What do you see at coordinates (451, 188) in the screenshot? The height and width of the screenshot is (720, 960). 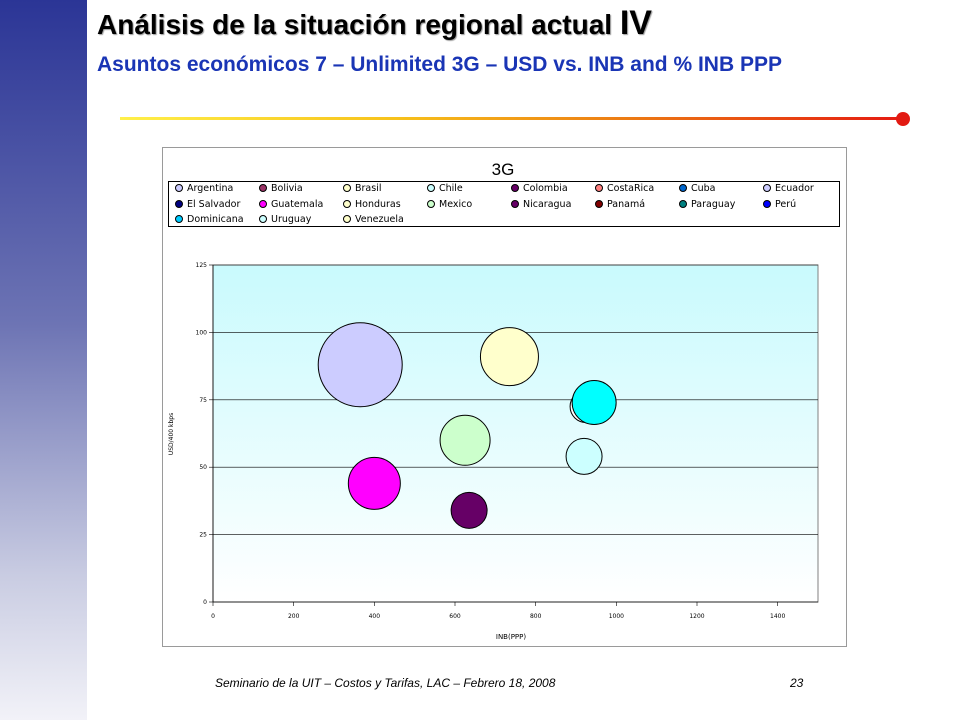 I see `legend-label: Chile` at bounding box center [451, 188].